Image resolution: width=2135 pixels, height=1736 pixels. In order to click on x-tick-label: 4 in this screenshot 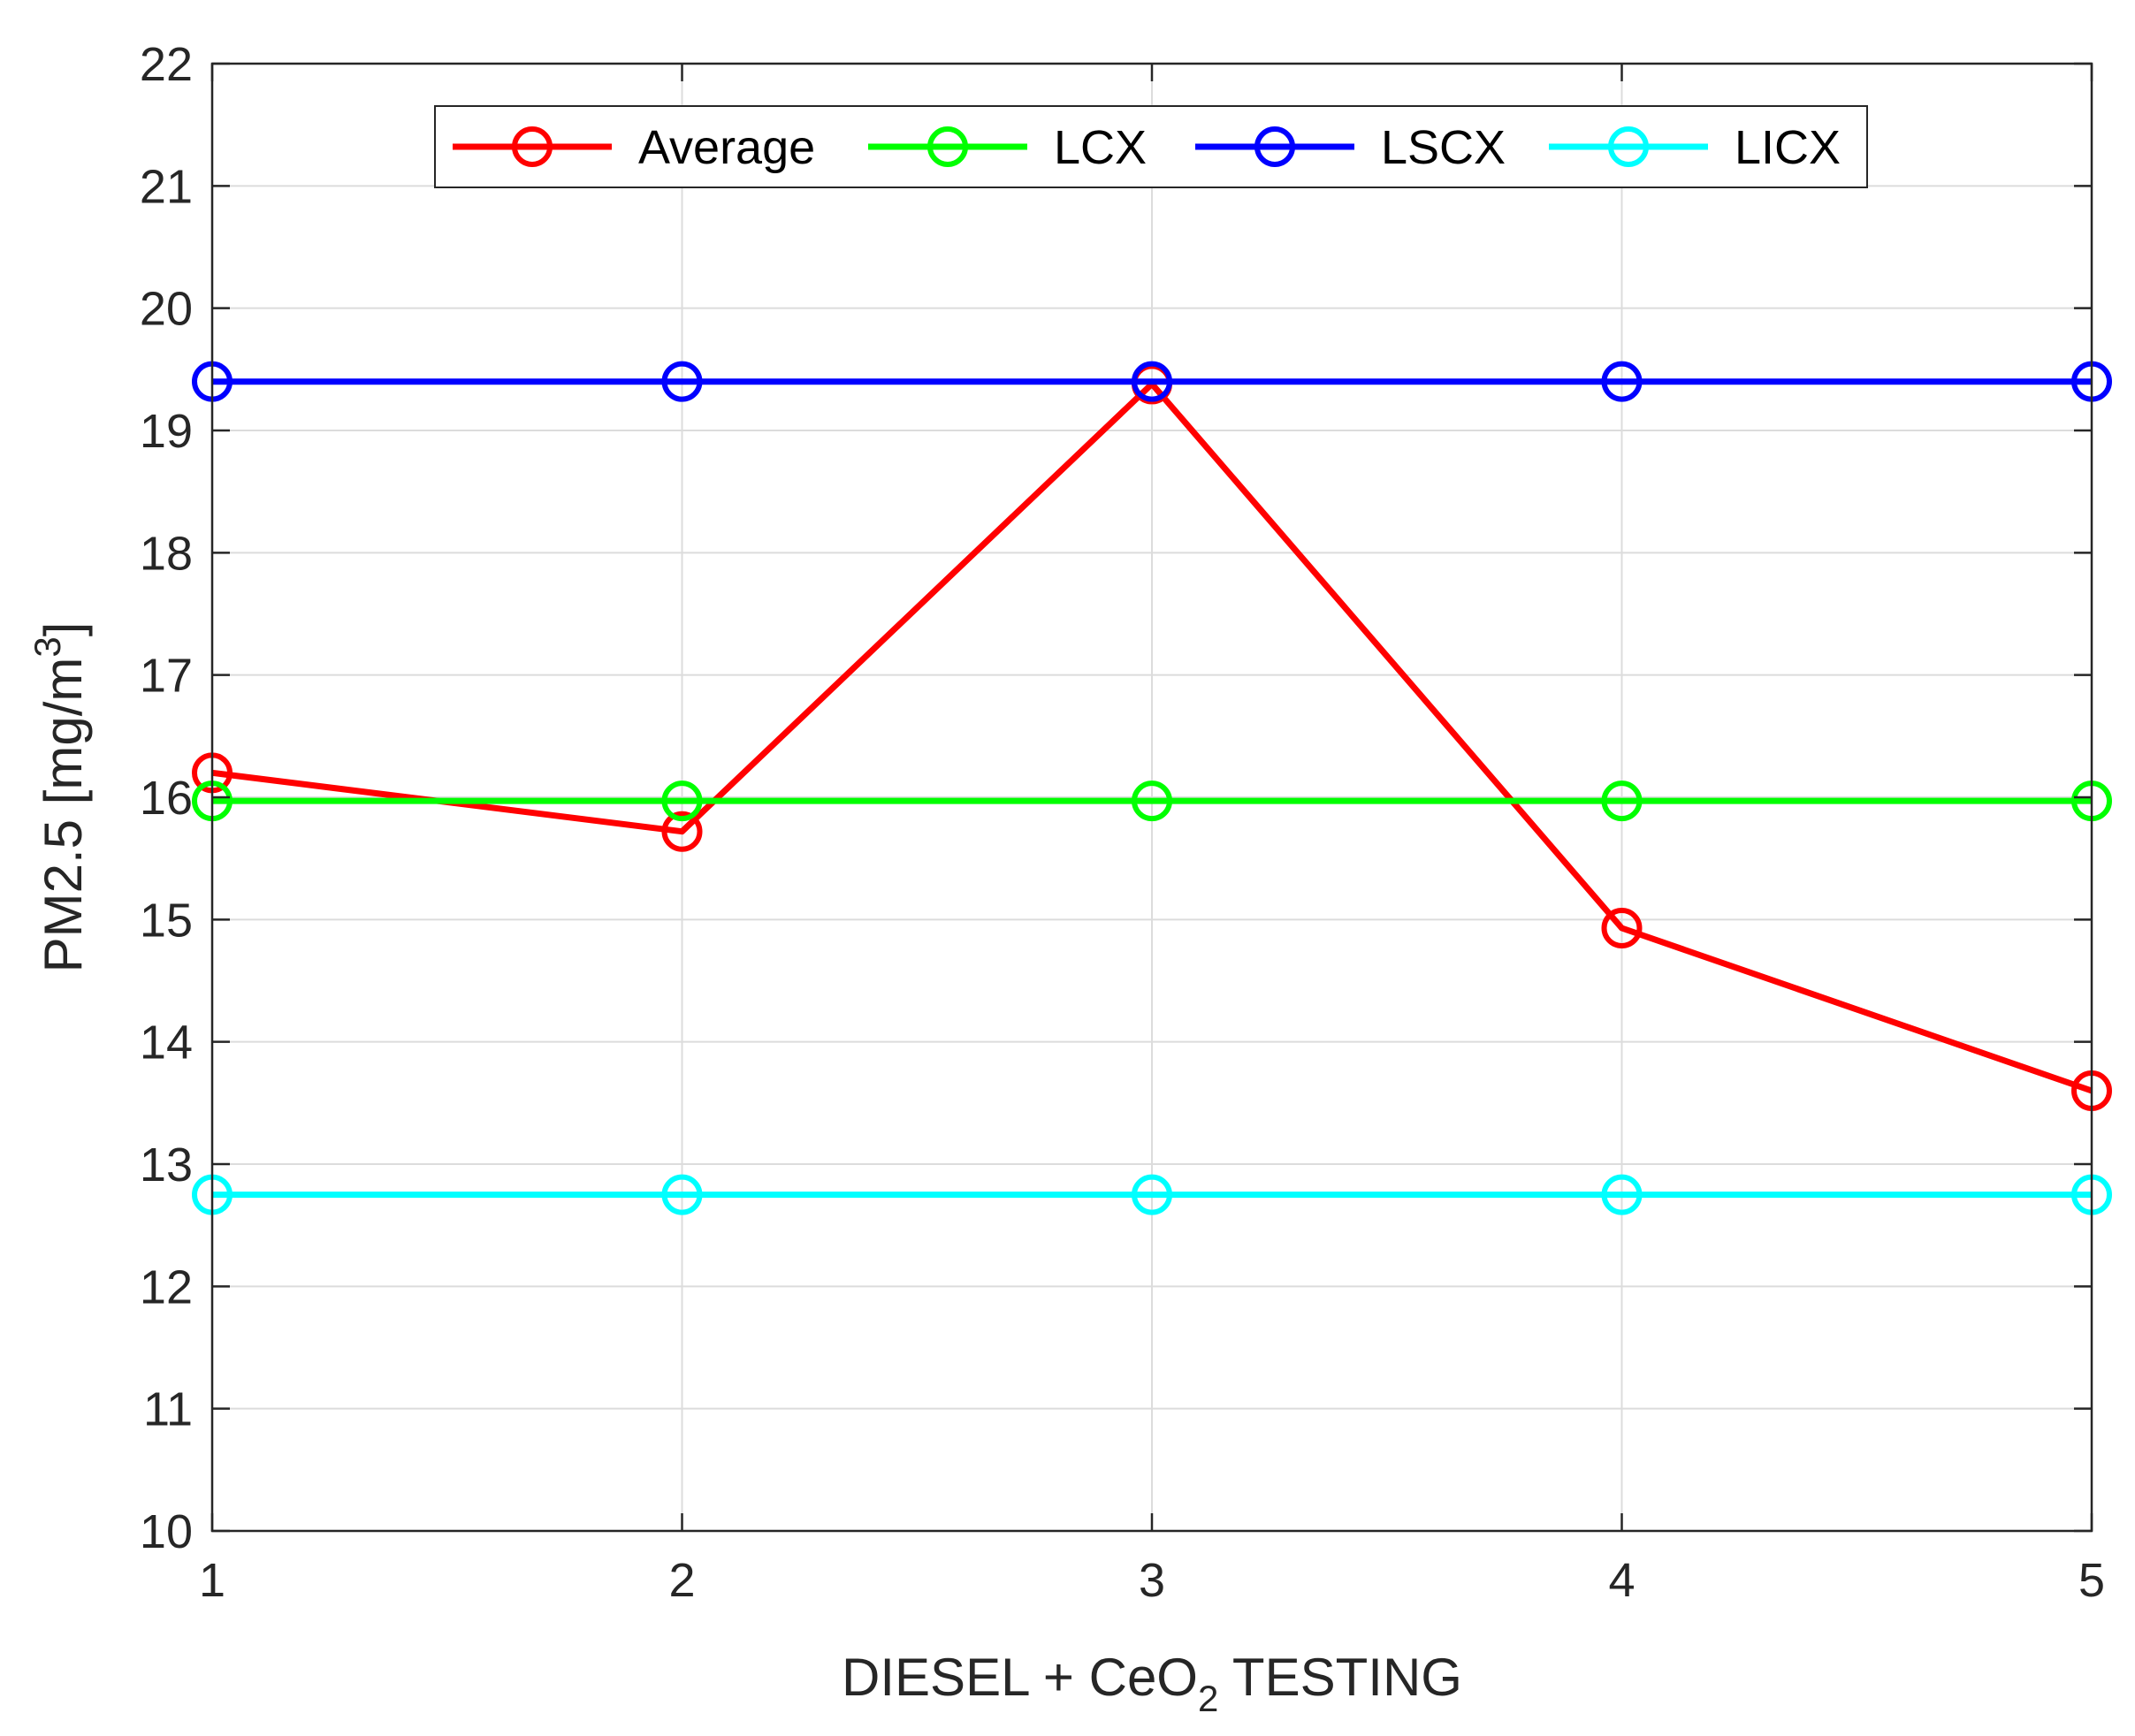, I will do `click(1621, 1580)`.